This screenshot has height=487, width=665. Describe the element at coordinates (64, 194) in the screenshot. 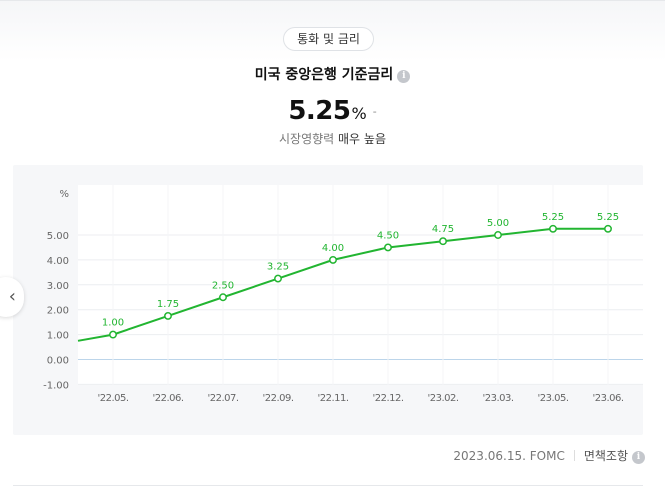

I see `y-axis-unit: %` at that location.